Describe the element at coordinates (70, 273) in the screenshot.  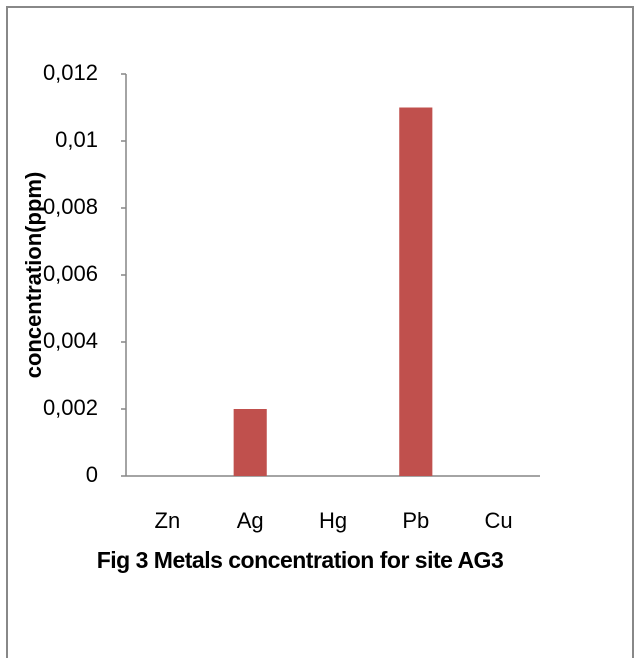
I see `y-tick-label: 0,006` at that location.